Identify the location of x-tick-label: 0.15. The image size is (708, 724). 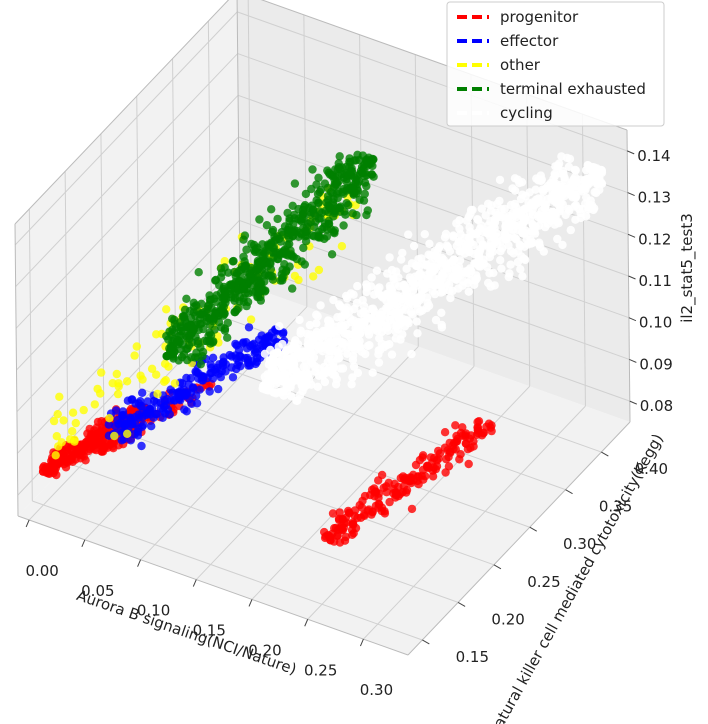
(209, 631).